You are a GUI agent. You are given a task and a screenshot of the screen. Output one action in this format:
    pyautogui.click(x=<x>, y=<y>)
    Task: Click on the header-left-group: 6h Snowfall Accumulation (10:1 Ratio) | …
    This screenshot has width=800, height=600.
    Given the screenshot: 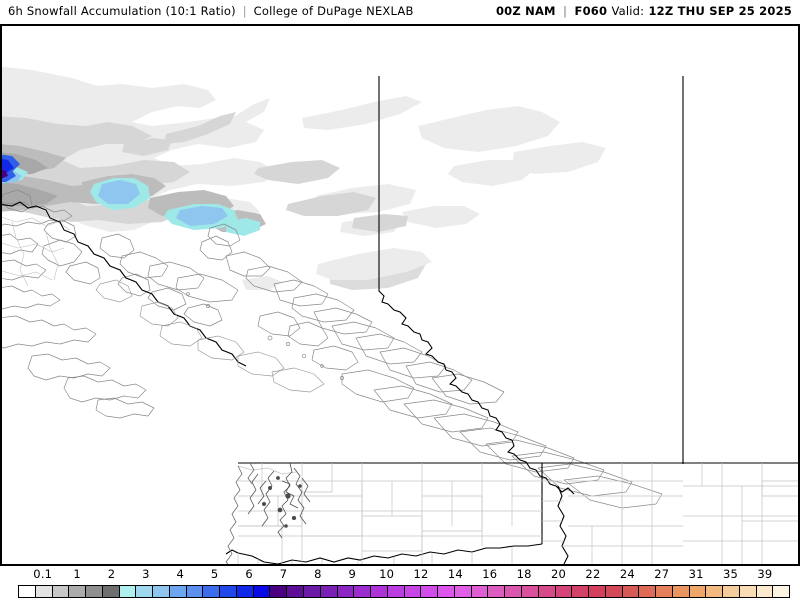 What is the action you would take?
    pyautogui.click(x=211, y=11)
    